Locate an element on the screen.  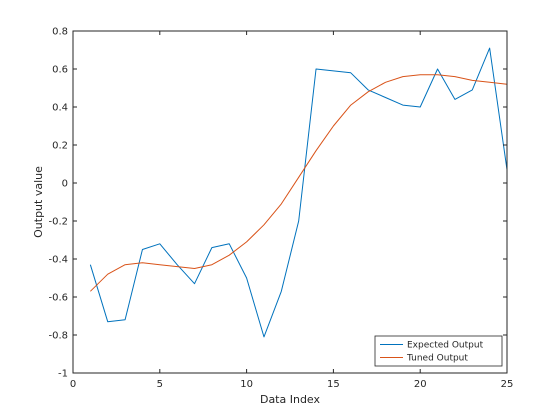
x-tick-label: 10 is located at coordinates (246, 384).